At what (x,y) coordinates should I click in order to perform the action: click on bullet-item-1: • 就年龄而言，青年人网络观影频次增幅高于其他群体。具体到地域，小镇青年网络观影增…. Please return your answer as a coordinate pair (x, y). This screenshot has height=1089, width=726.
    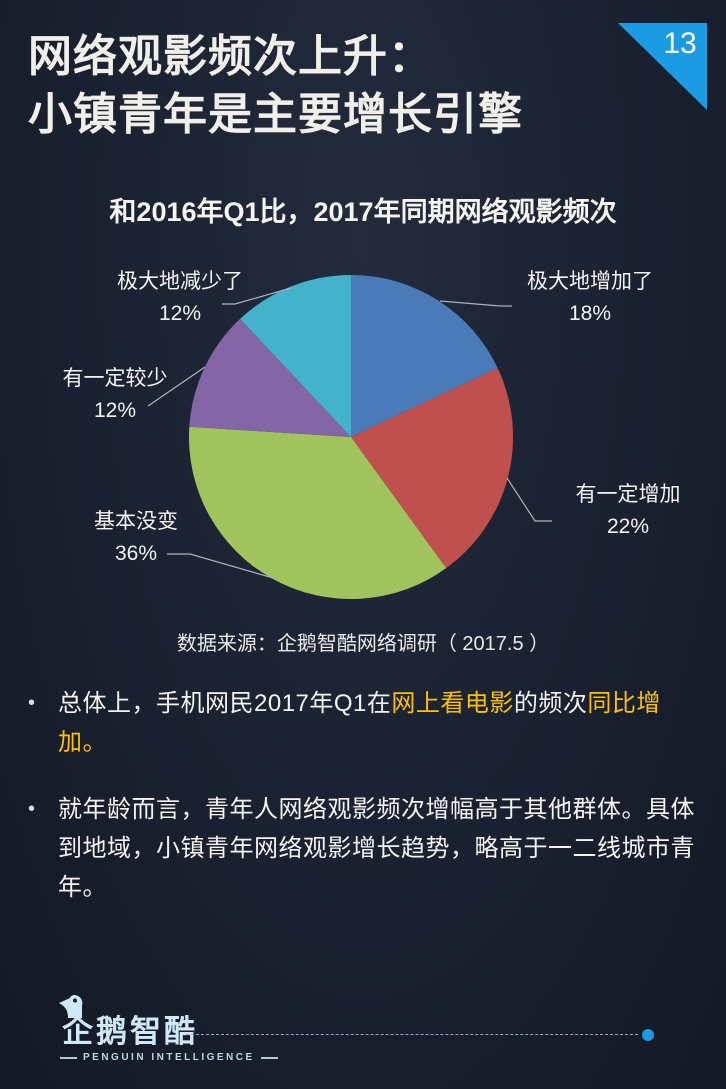
    Looking at the image, I should click on (367, 848).